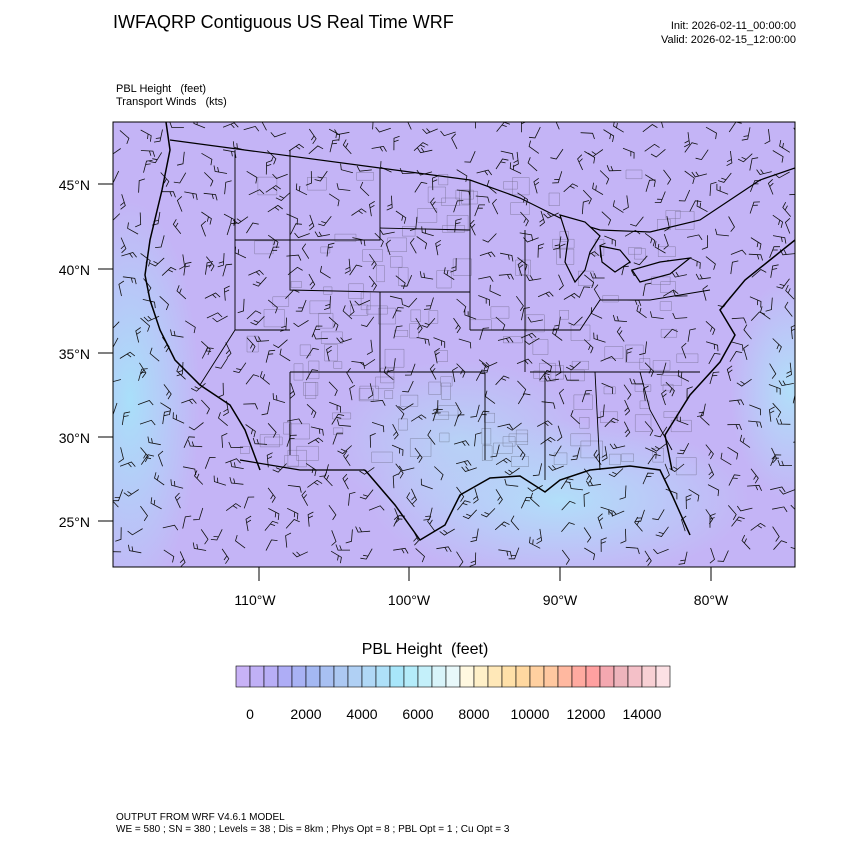 This screenshot has height=850, width=850. What do you see at coordinates (729, 355) in the screenshot?
I see `coastline-atlantic` at bounding box center [729, 355].